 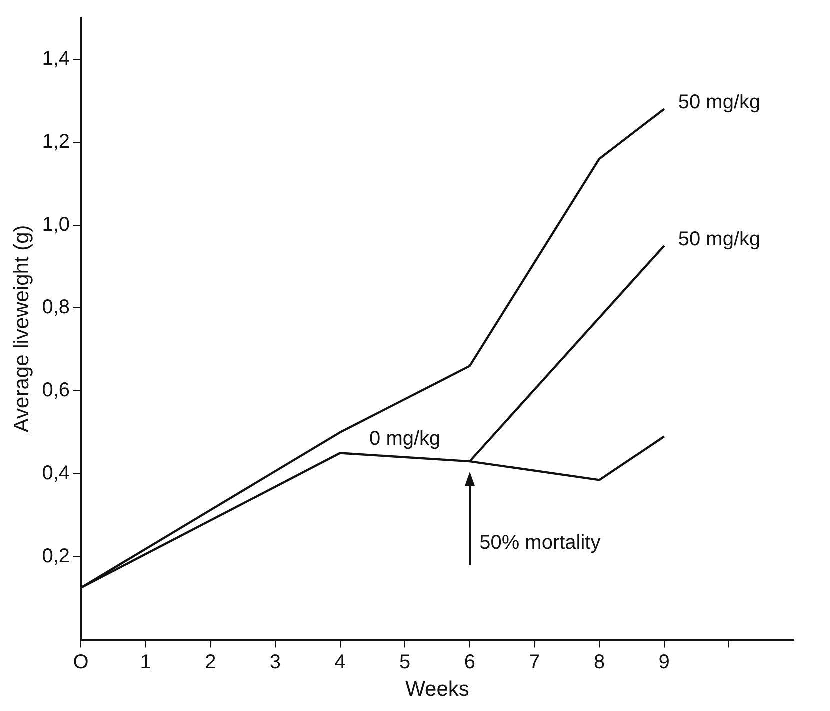 I want to click on y-tick-label: 0,6, so click(x=56, y=391).